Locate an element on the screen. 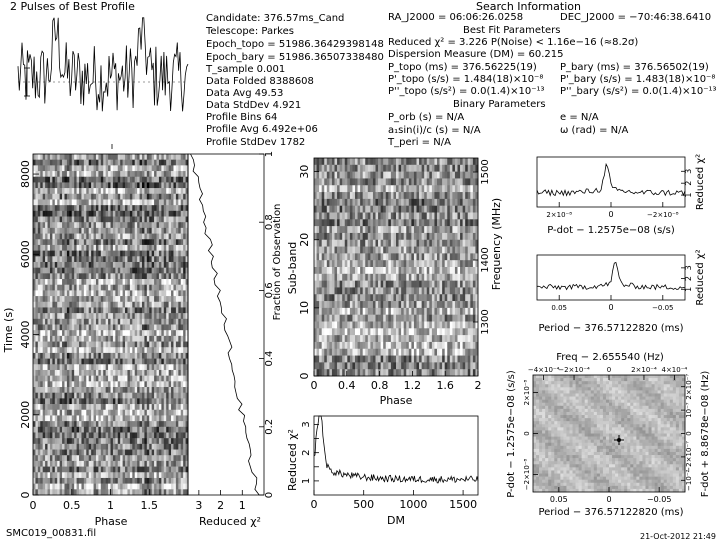 The height and width of the screenshot is (542, 728). time-phase-xtick-label: 0 is located at coordinates (33, 505).